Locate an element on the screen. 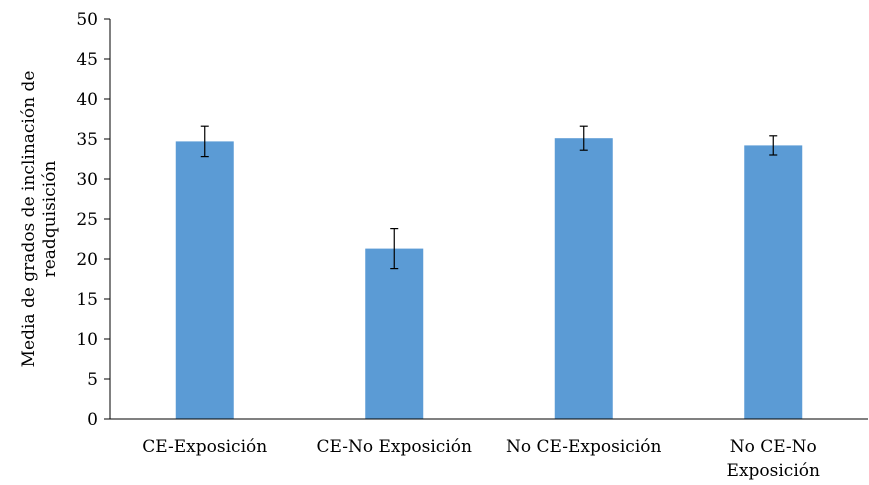  x-category-label: No CE-No Exposición is located at coordinates (773, 459).